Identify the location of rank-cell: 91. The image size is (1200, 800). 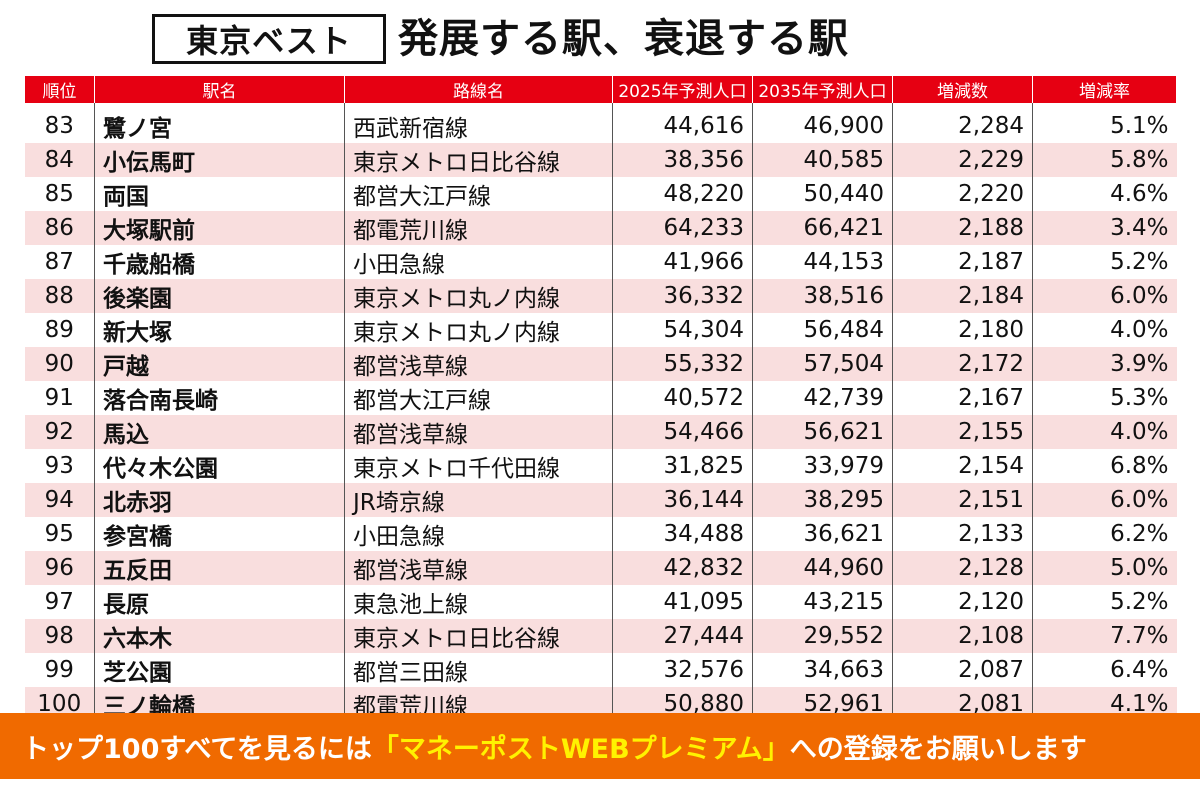
(59, 398).